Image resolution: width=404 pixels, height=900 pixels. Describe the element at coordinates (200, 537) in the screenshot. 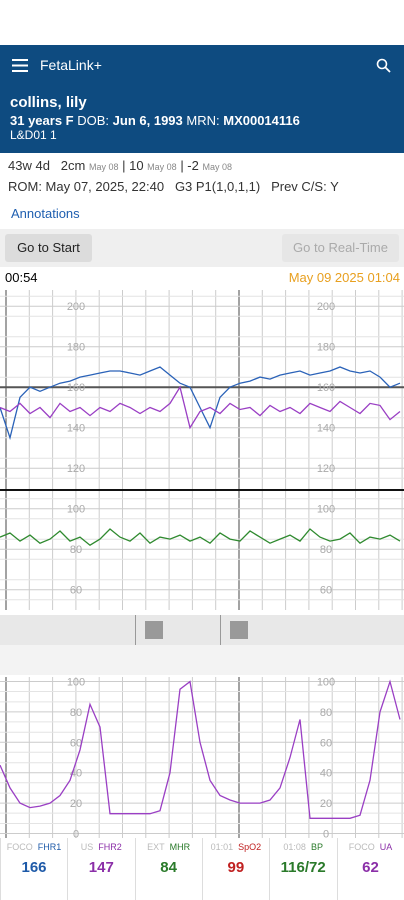

I see `trace-mhr` at that location.